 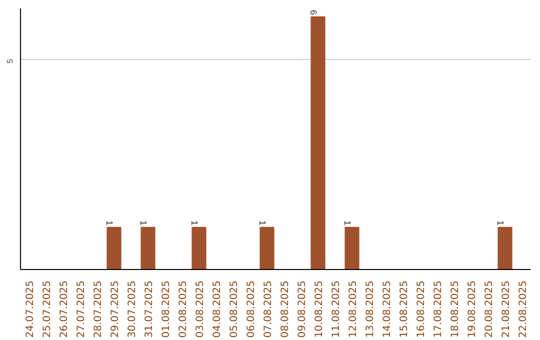 What do you see at coordinates (81, 309) in the screenshot?
I see `x-tick-label: 27.07.2025` at bounding box center [81, 309].